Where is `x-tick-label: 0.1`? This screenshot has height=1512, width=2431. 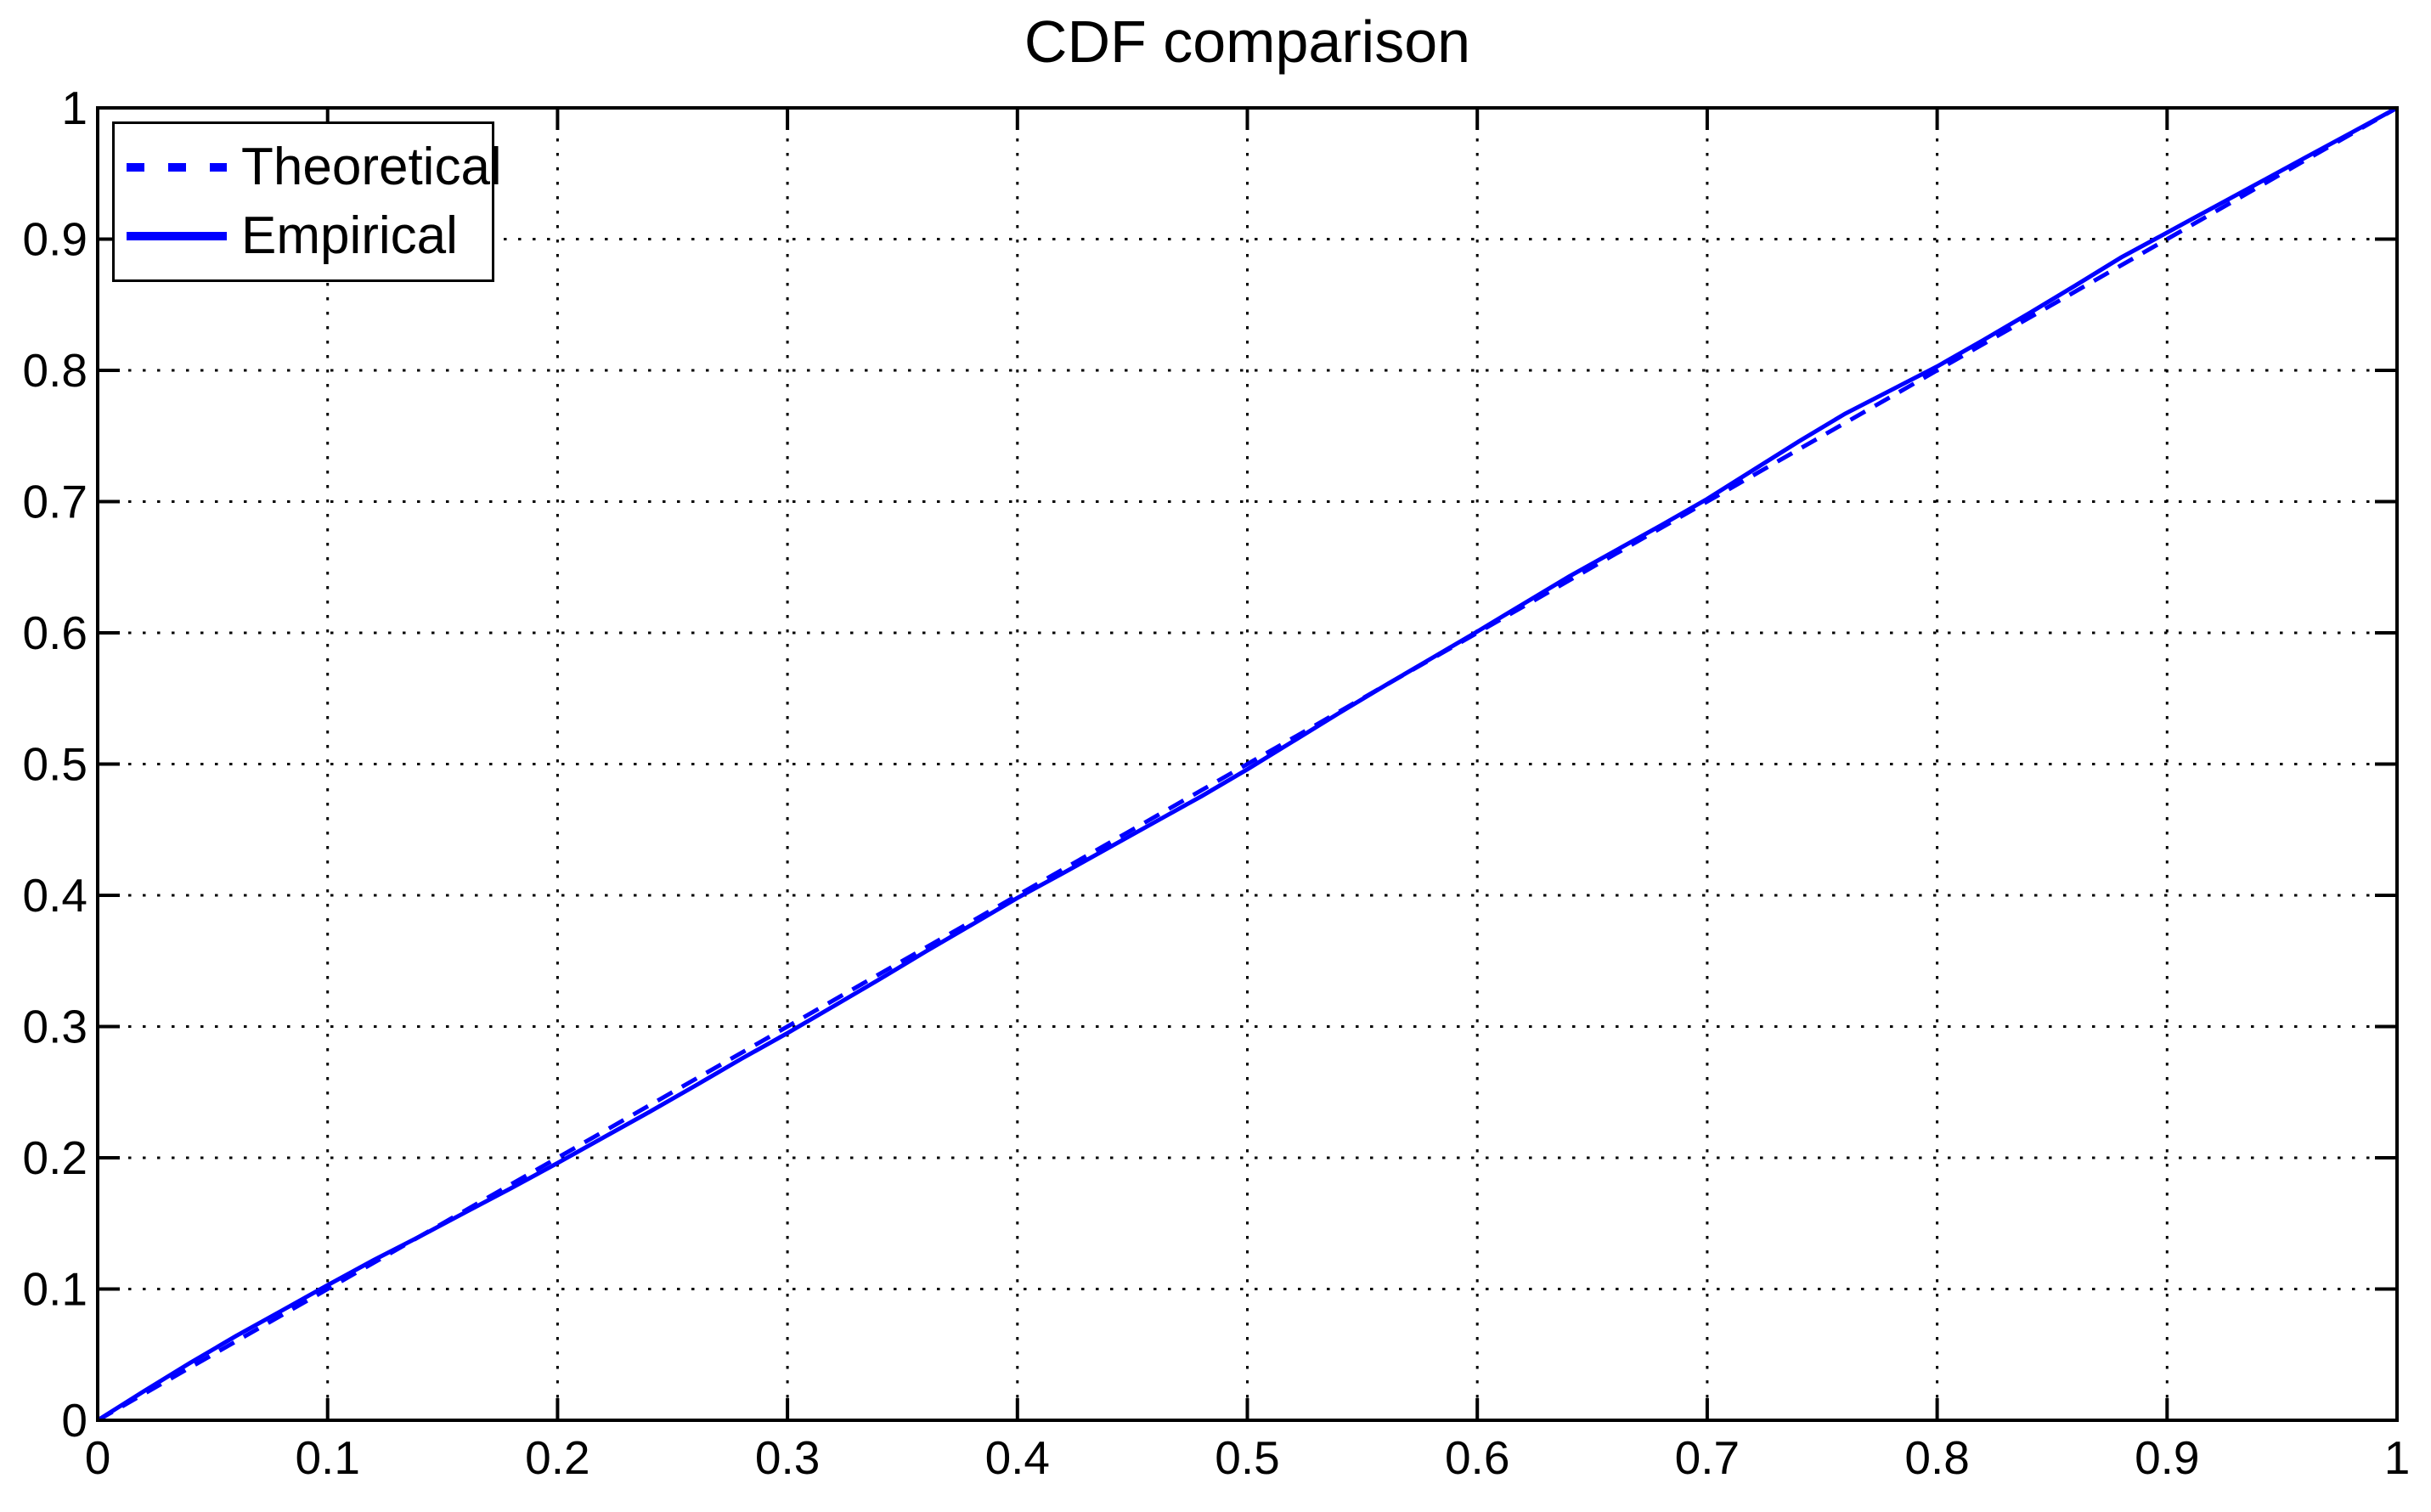
x-tick-label: 0.1 is located at coordinates (327, 1457).